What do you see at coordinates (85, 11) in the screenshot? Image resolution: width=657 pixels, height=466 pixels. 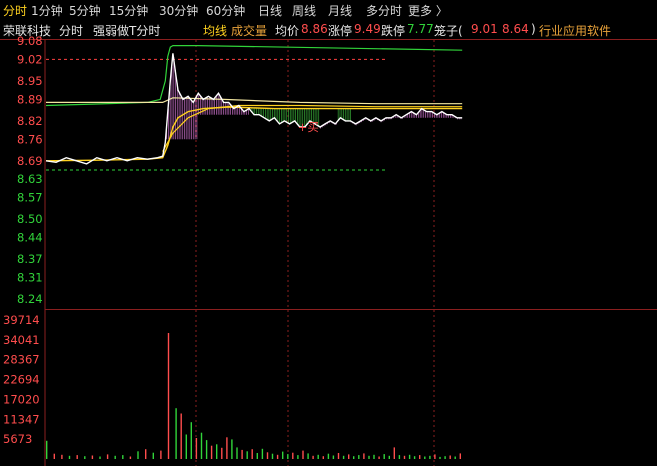 I see `tab-period-2: 5分钟` at bounding box center [85, 11].